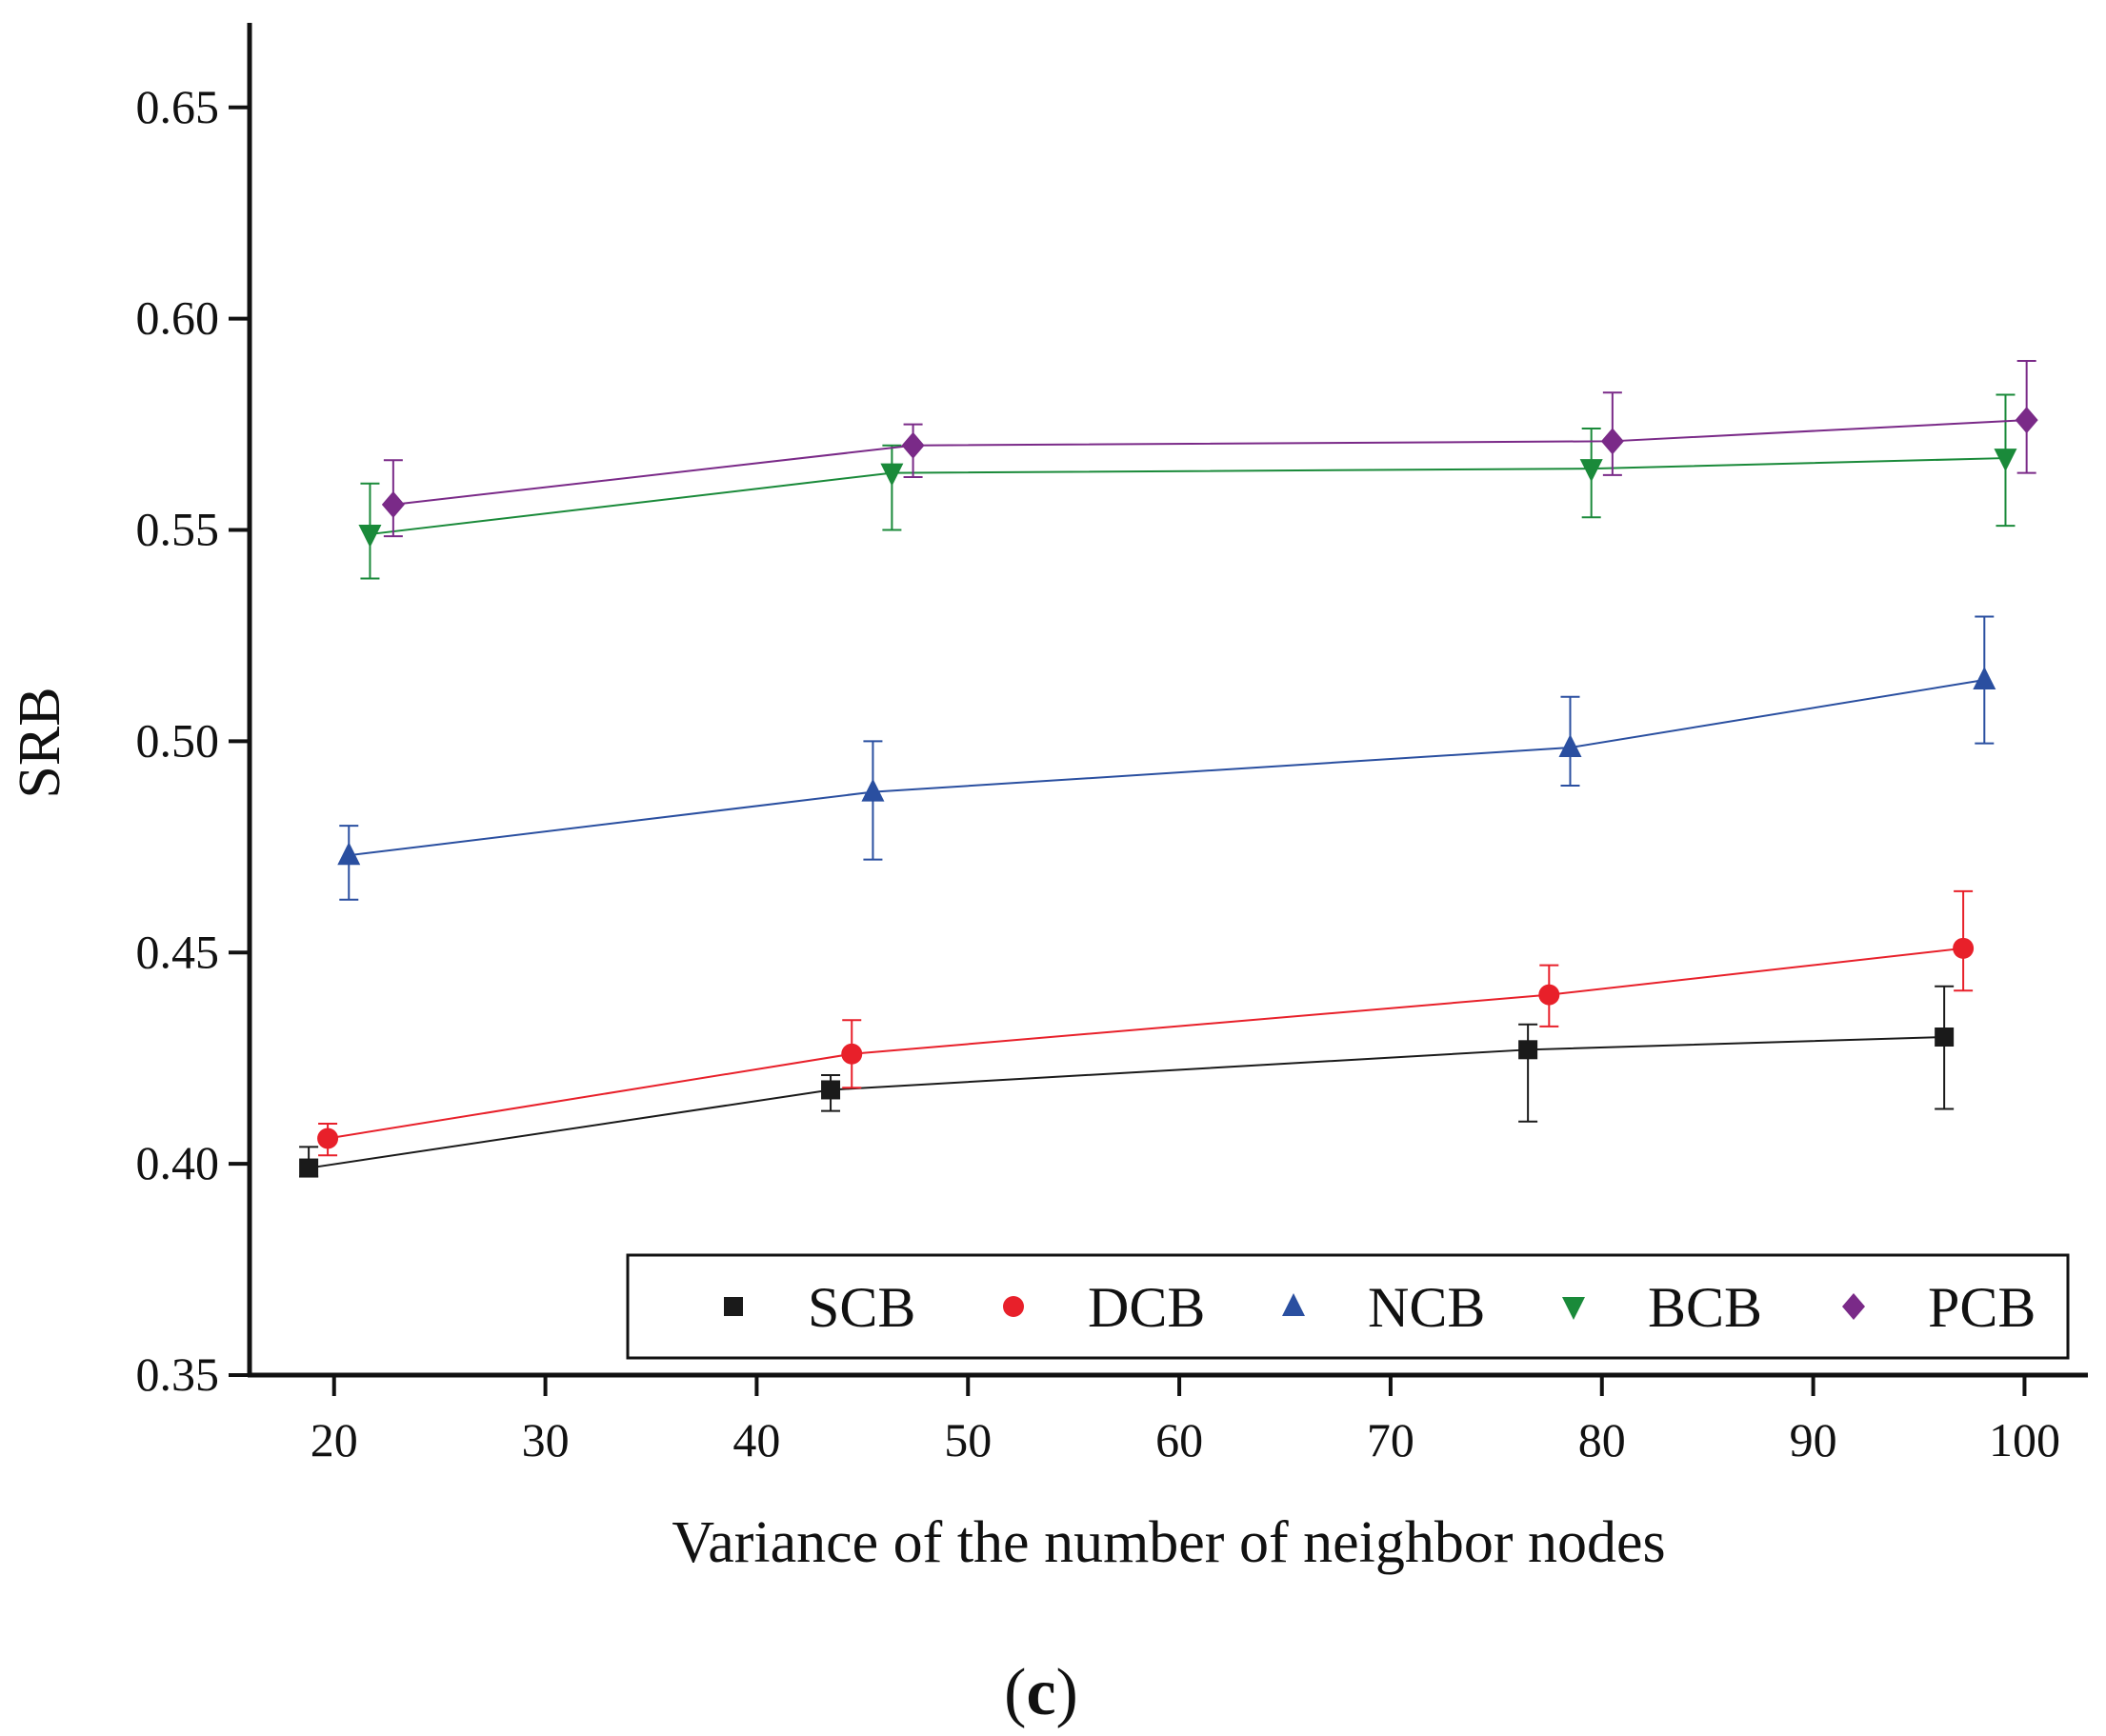 This screenshot has width=2106, height=1736. What do you see at coordinates (1390, 1440) in the screenshot?
I see `x-tick-label: 70` at bounding box center [1390, 1440].